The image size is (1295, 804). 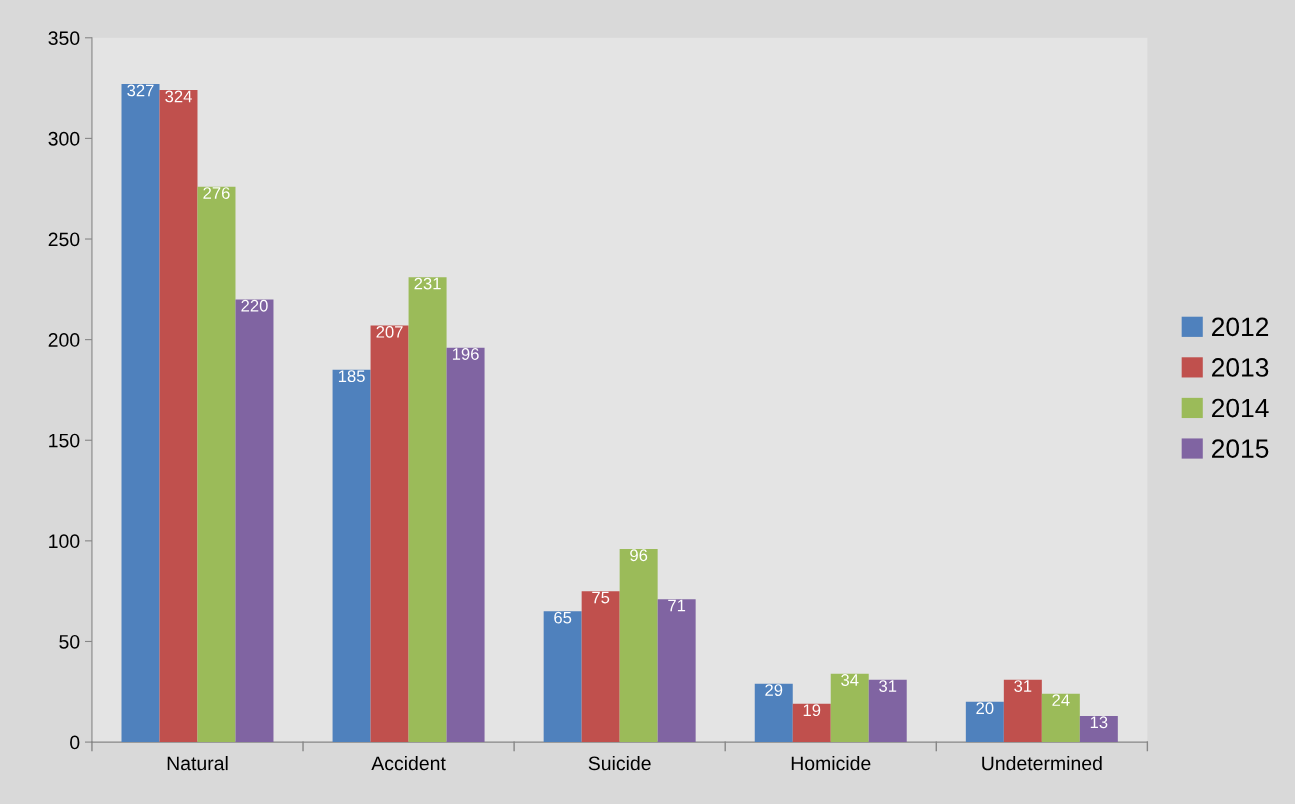 What do you see at coordinates (64, 38) in the screenshot?
I see `y-tick-label: 350` at bounding box center [64, 38].